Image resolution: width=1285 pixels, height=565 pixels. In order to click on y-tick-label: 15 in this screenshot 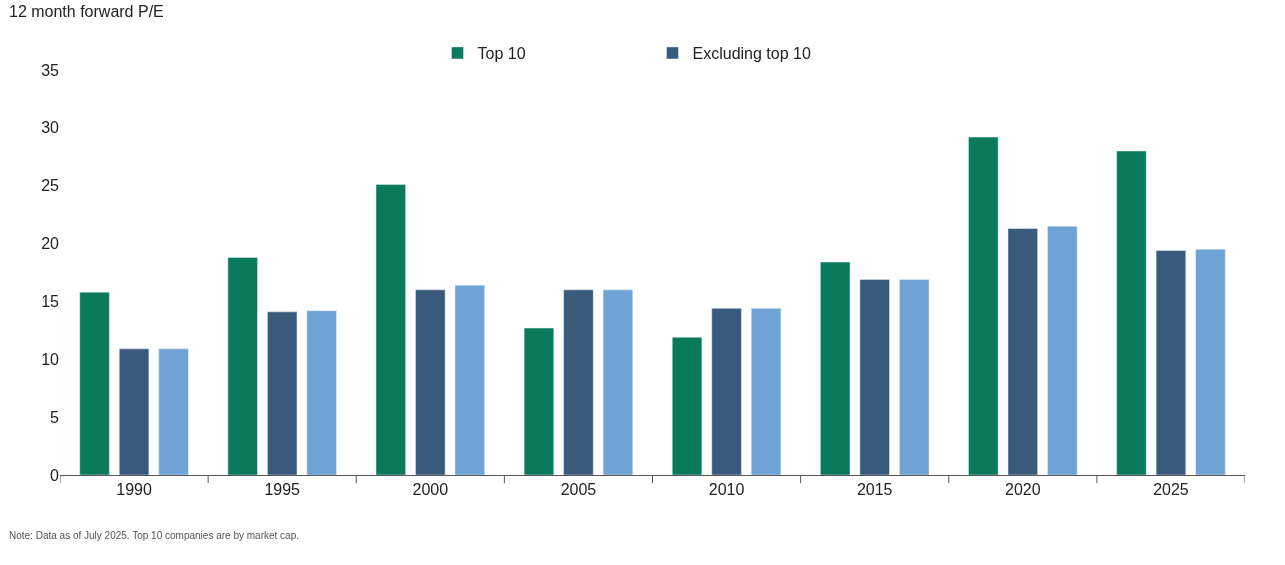, I will do `click(50, 302)`.